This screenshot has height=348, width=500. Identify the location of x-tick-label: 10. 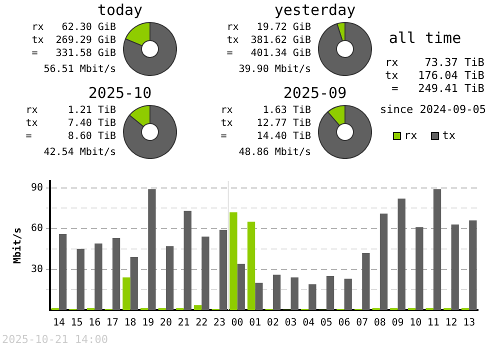
(416, 323).